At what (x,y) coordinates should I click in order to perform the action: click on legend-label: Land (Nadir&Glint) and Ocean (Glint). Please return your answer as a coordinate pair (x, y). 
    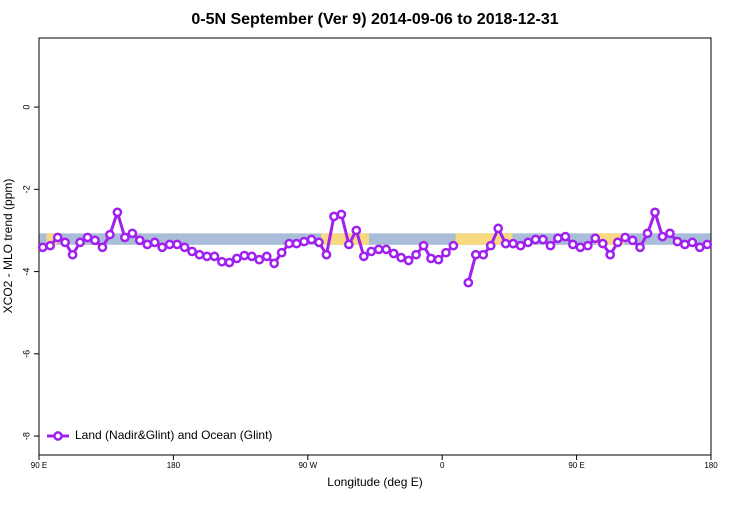
    Looking at the image, I should click on (173, 435).